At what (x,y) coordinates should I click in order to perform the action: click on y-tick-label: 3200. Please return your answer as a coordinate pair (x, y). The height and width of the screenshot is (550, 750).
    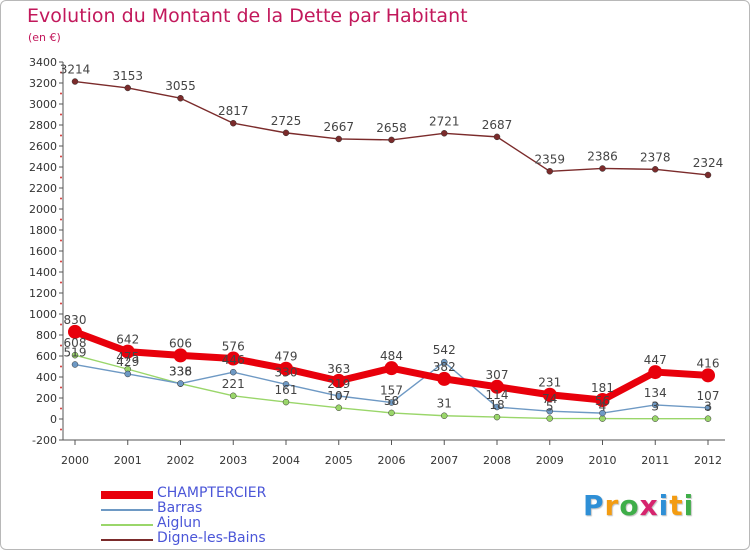
    Looking at the image, I should click on (43, 83).